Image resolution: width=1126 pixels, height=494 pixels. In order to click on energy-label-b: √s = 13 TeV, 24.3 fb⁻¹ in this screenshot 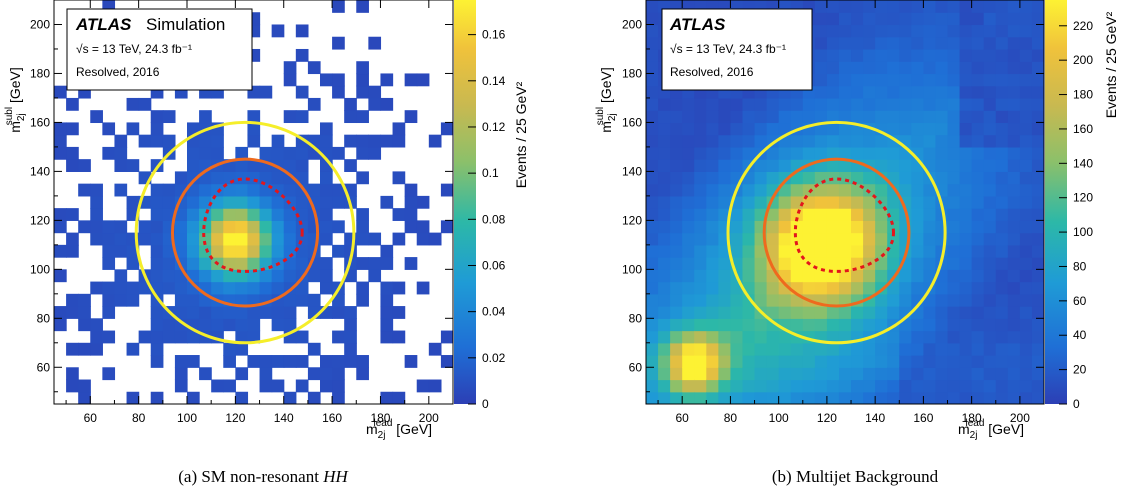, I will do `click(728, 49)`.